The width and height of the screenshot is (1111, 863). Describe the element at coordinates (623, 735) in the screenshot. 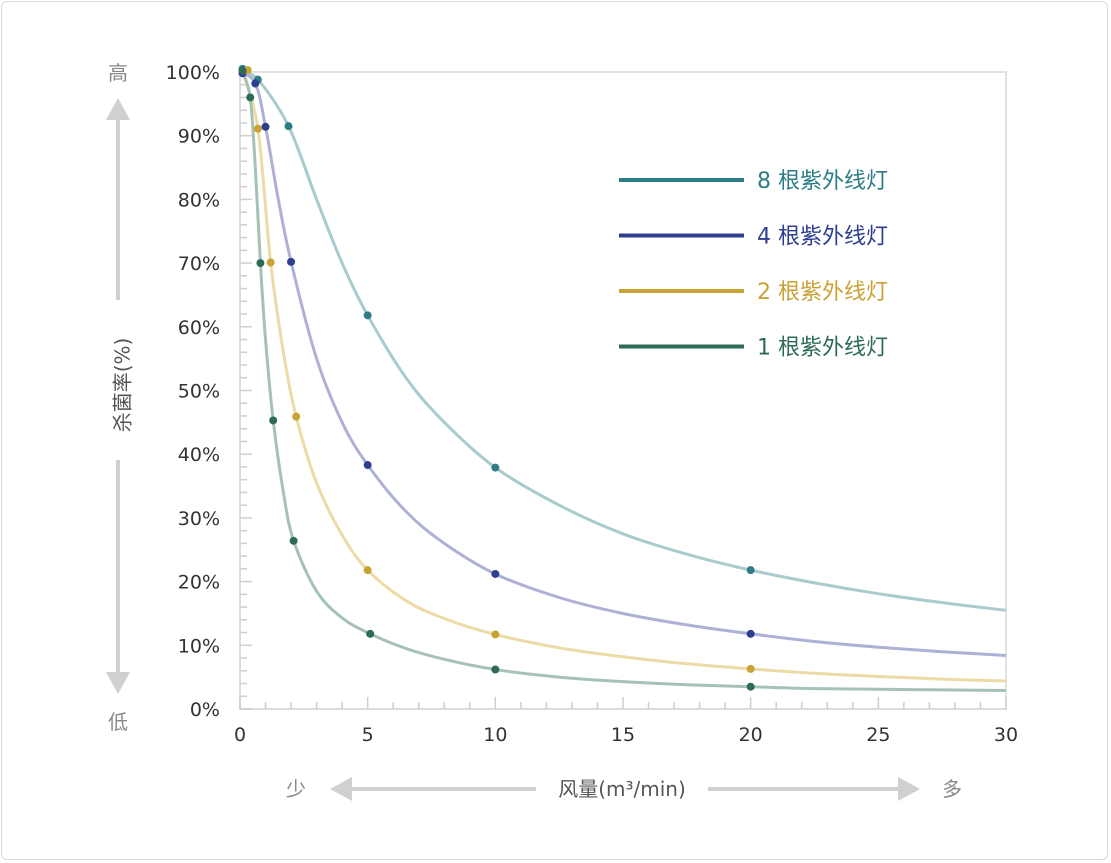

I see `x-tick-label: 15` at that location.